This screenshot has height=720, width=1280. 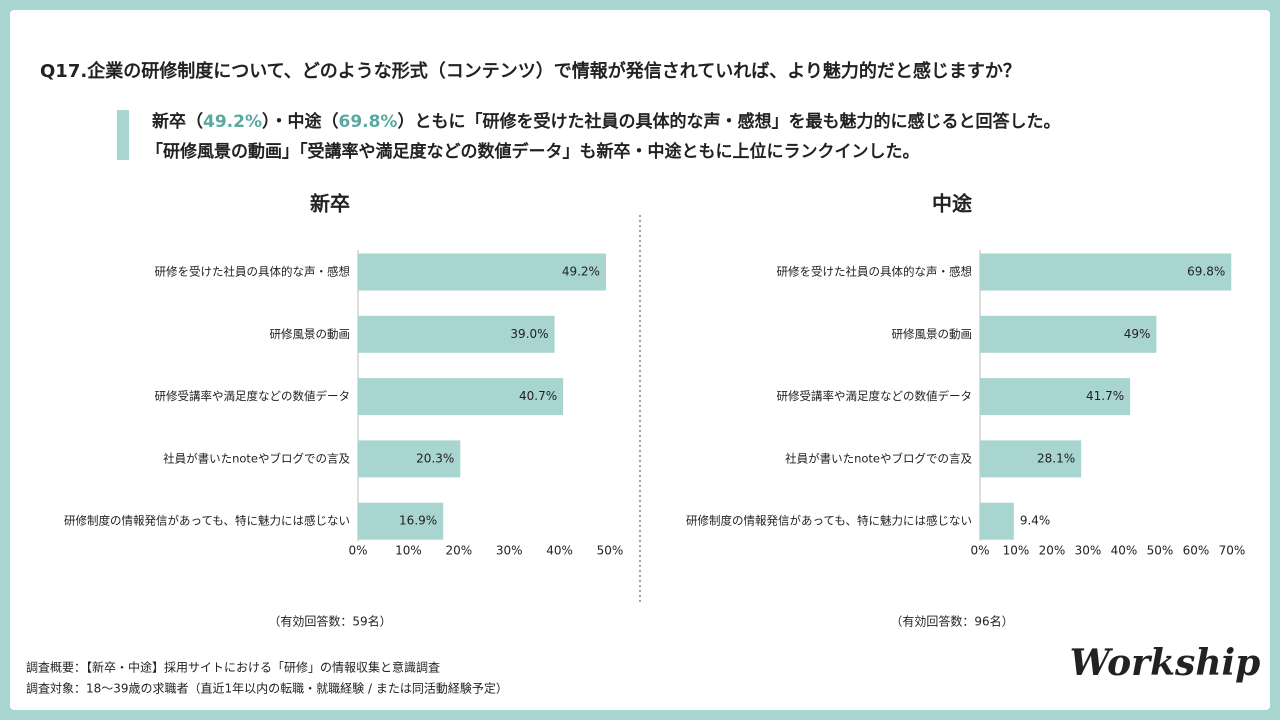 I want to click on chart-note: （有効回答数：59名）, so click(x=329, y=621).